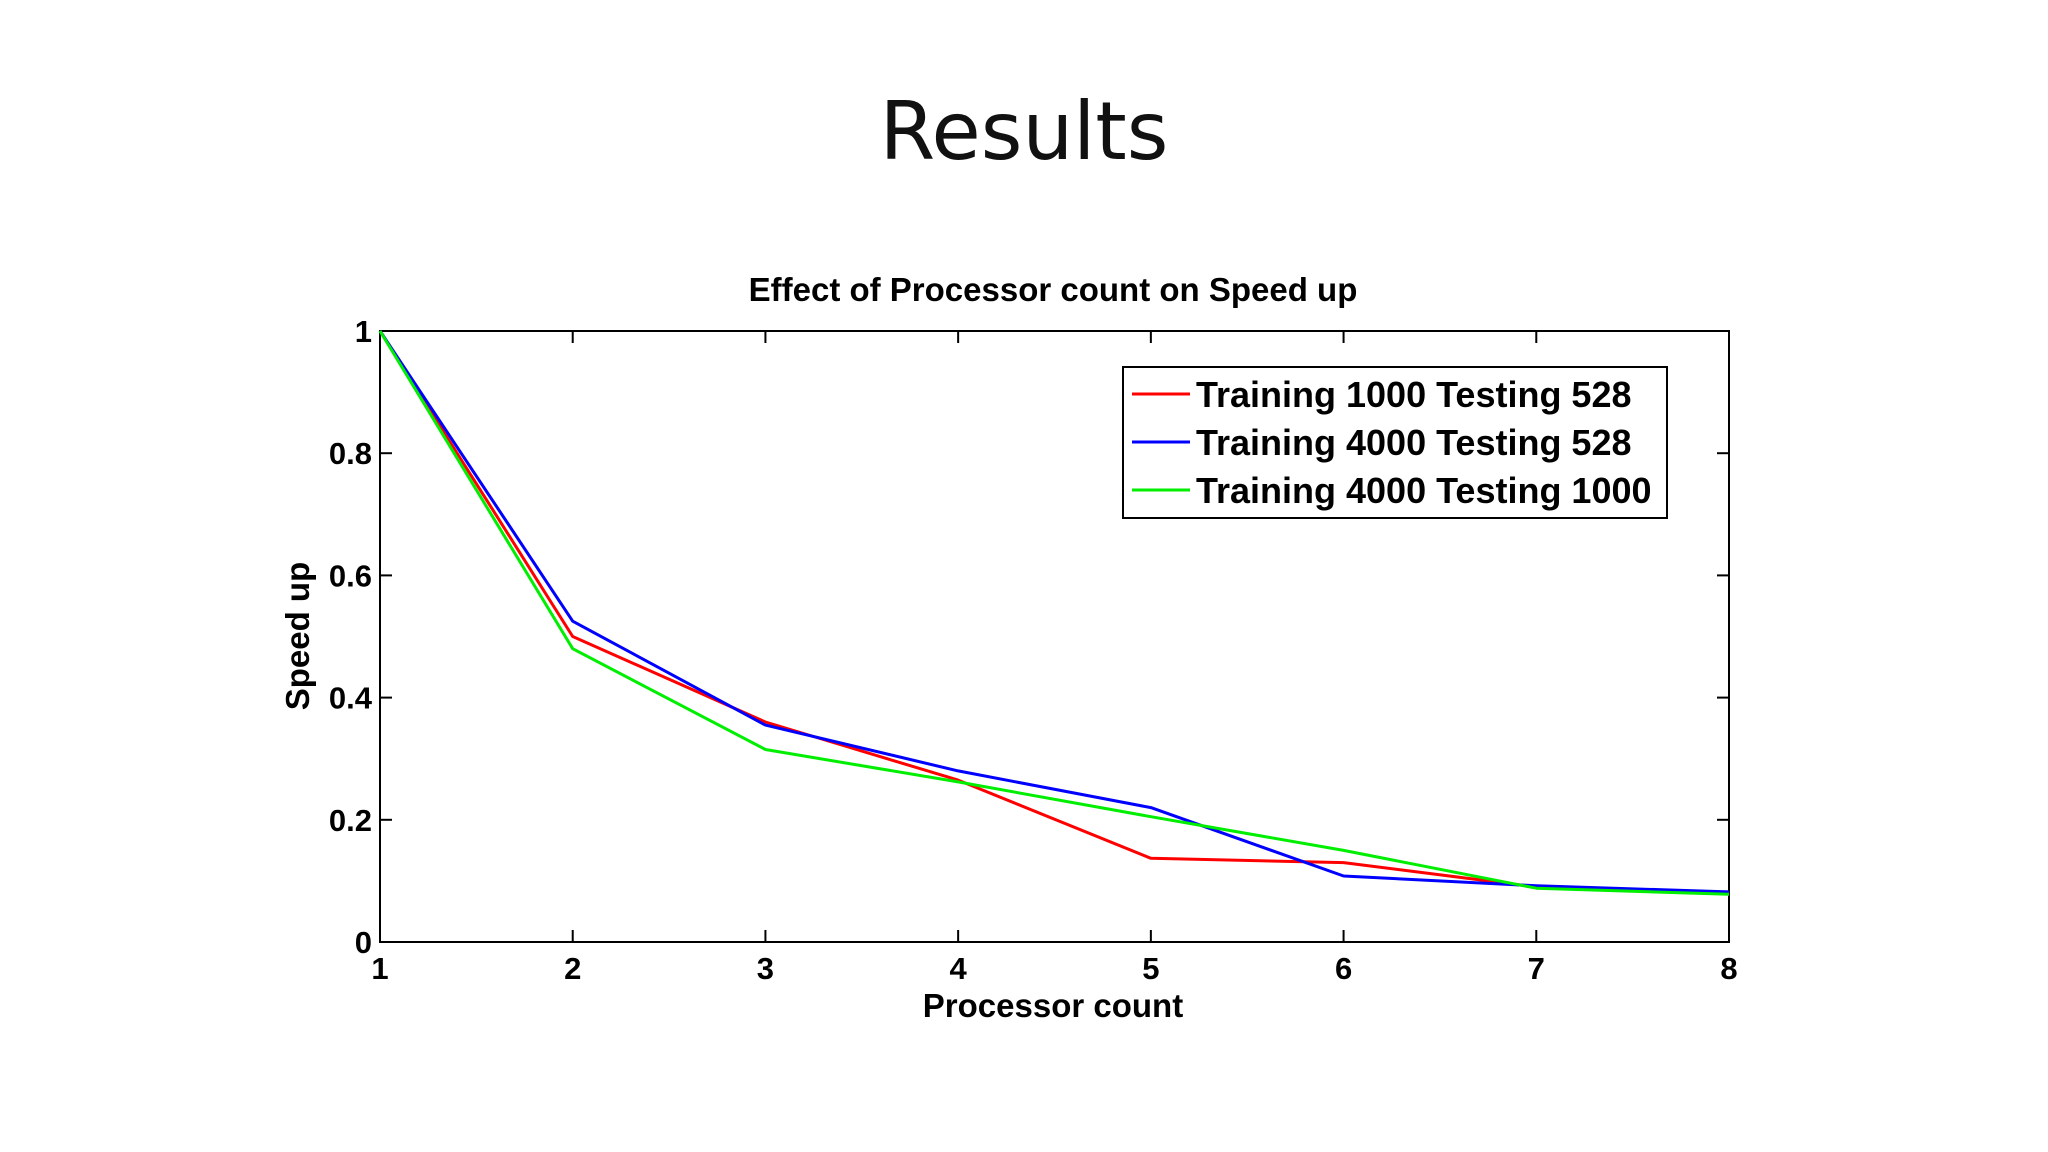 The image size is (2048, 1152). Describe the element at coordinates (297, 636) in the screenshot. I see `y-axis-label: Speed up` at that location.